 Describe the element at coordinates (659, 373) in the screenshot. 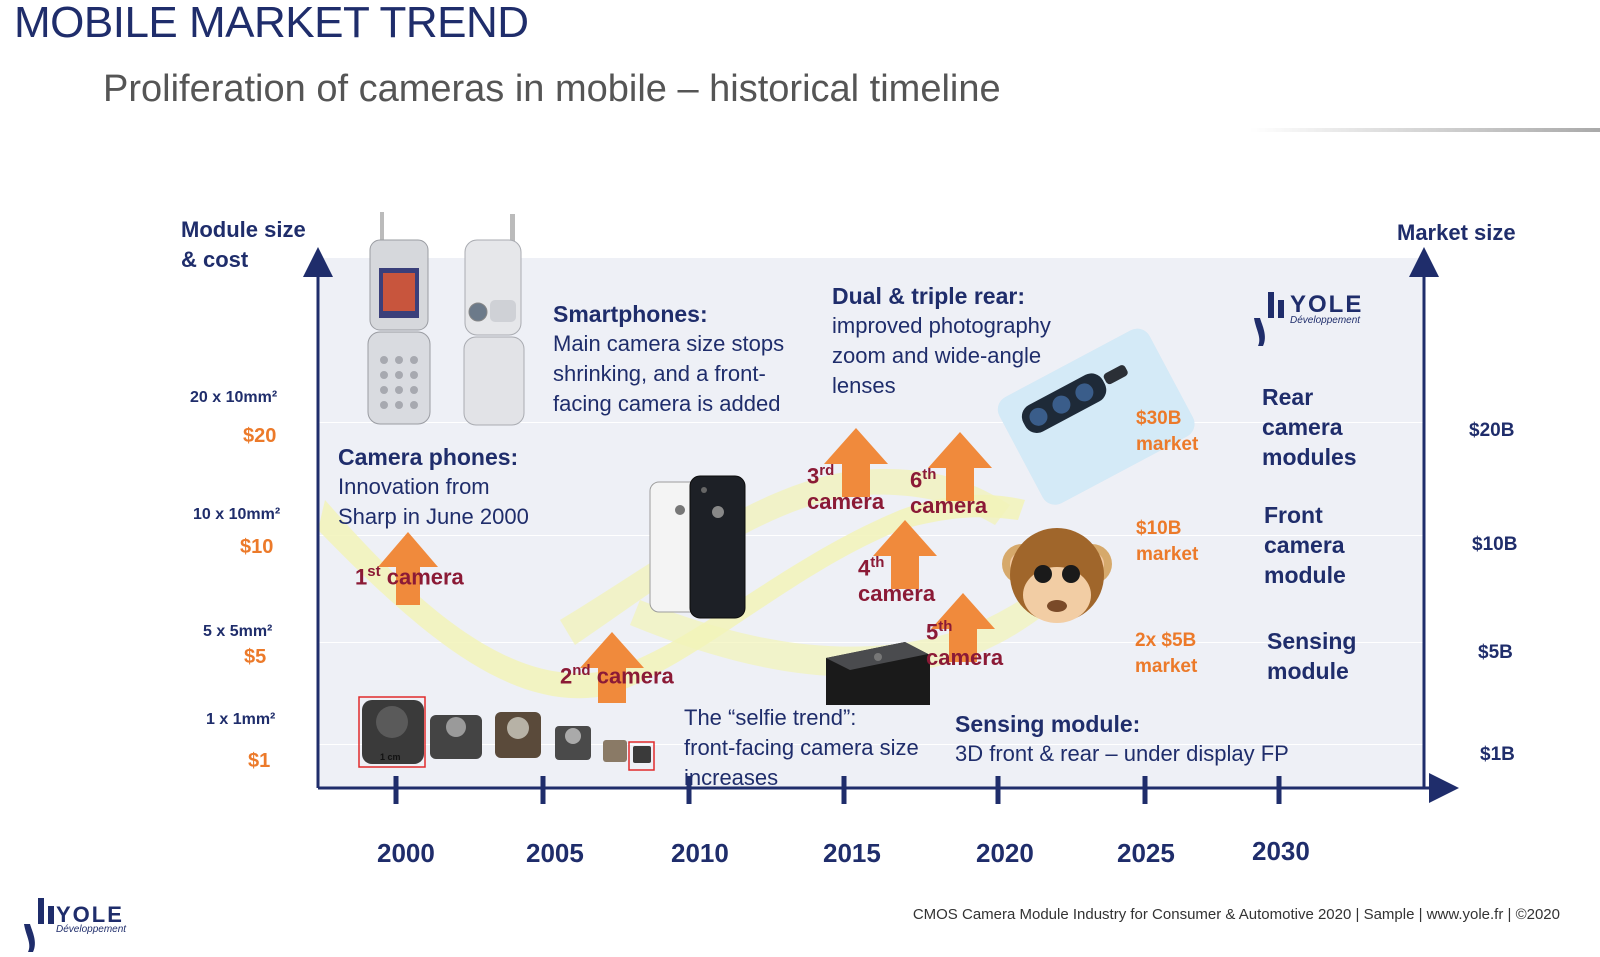

I see `callout-line: shrinking, and a front-` at that location.